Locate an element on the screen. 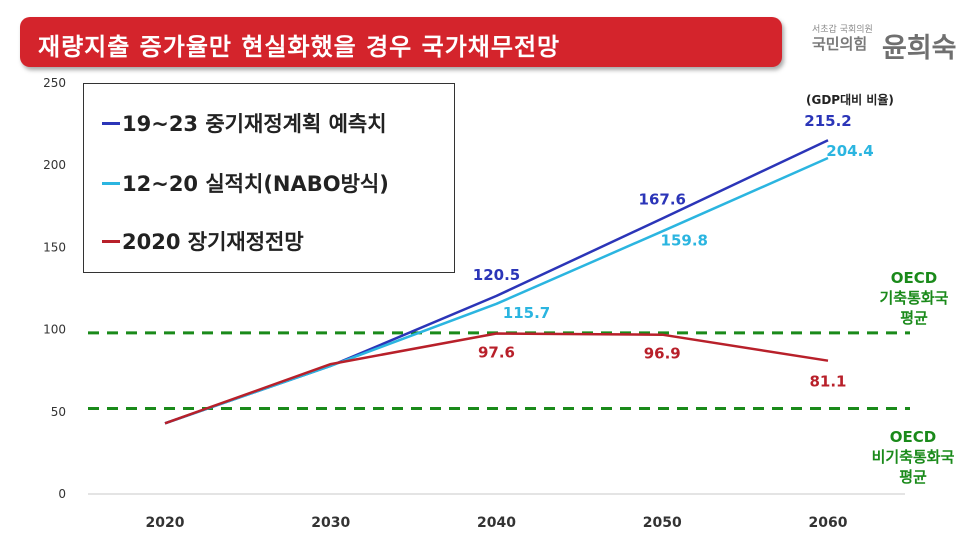 This screenshot has width=977, height=546. x-tick-label: 2040 is located at coordinates (496, 523).